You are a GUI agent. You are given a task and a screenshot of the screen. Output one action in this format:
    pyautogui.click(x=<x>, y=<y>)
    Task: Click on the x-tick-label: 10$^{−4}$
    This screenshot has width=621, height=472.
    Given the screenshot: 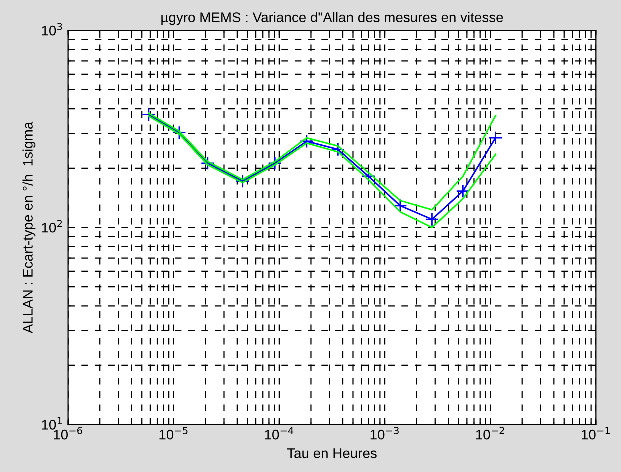 What is the action you would take?
    pyautogui.click(x=279, y=433)
    